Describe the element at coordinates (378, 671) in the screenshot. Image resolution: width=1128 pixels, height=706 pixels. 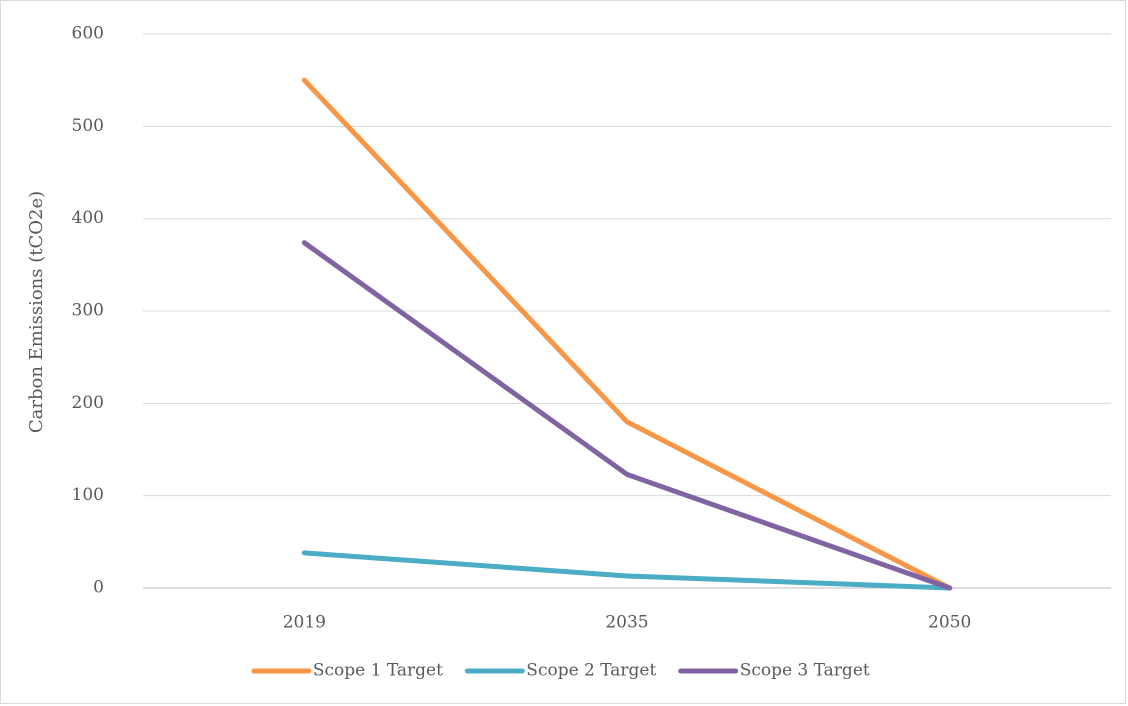
I see `legend-label: Scope 1 Target` at that location.